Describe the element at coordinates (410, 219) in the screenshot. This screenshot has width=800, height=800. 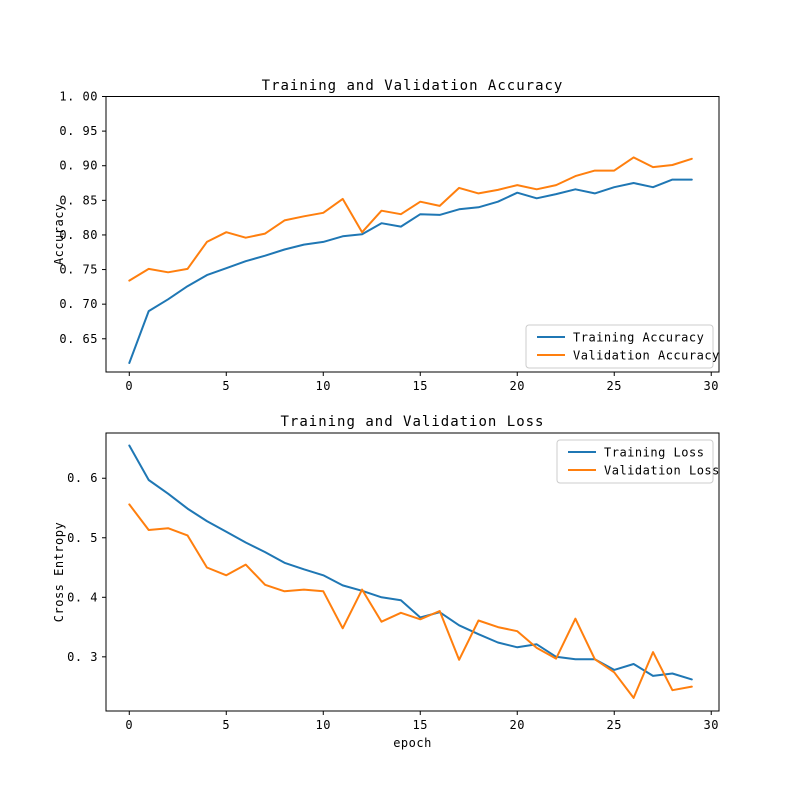
I see `validation-accuracy-line` at that location.